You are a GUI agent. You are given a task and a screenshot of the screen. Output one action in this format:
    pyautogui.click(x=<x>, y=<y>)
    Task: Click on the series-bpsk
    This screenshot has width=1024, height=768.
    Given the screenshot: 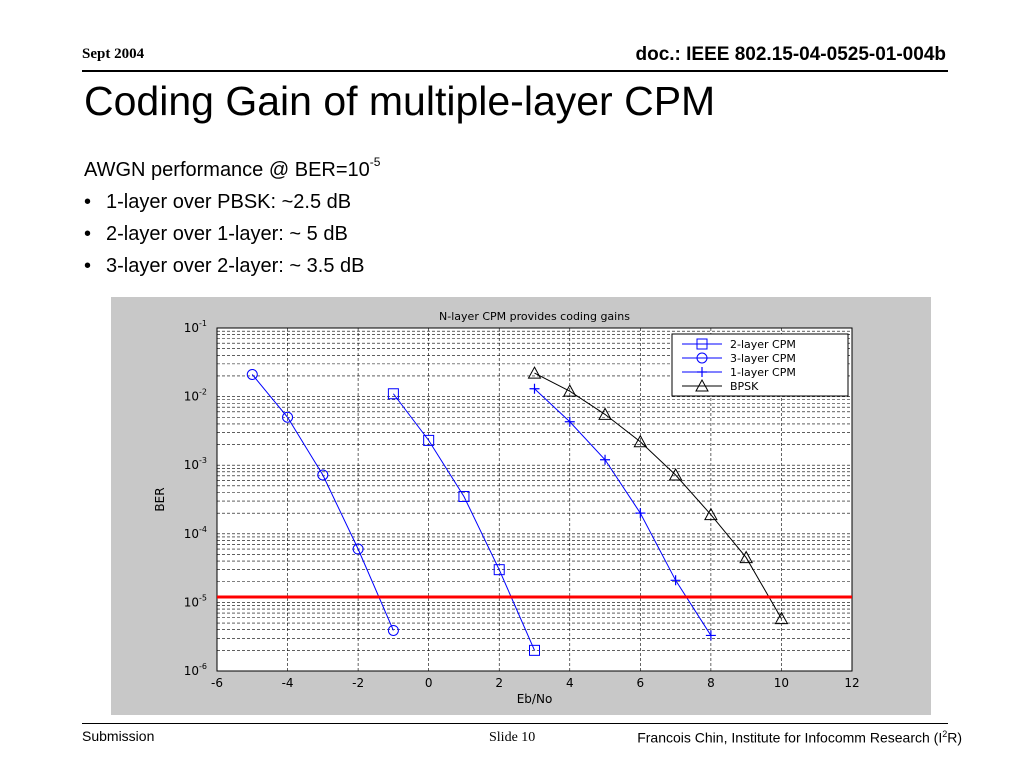 What is the action you would take?
    pyautogui.click(x=658, y=495)
    